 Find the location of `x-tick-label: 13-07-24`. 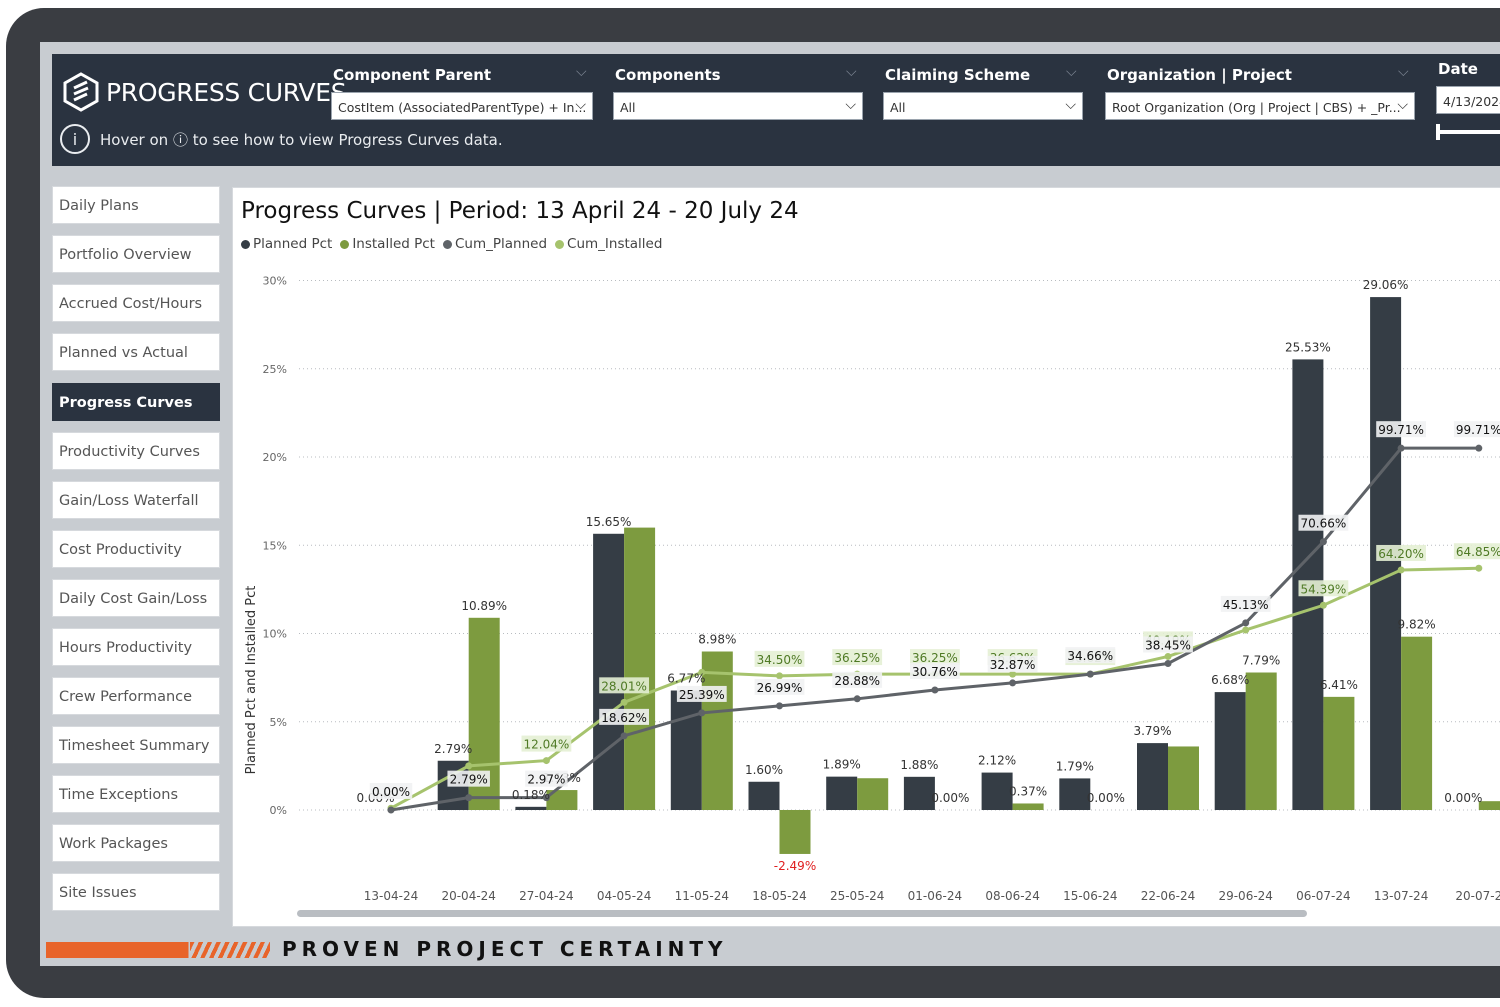

x-tick-label: 13-07-24 is located at coordinates (1401, 896).